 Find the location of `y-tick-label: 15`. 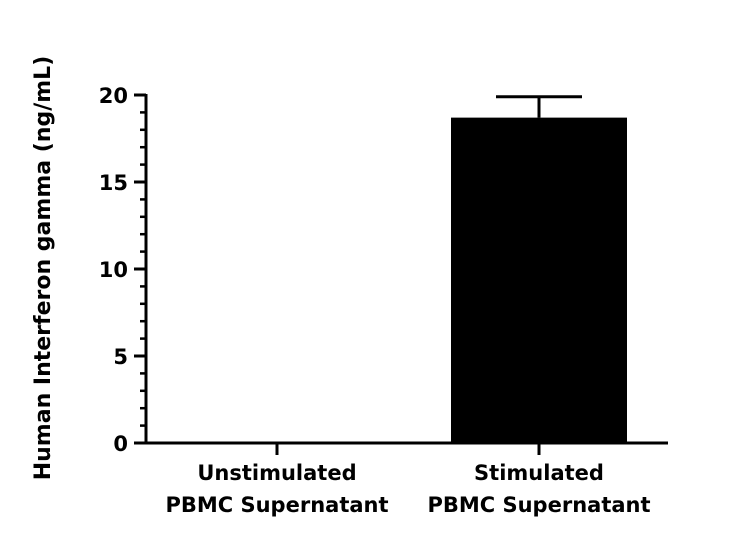

y-tick-label: 15 is located at coordinates (113, 183).